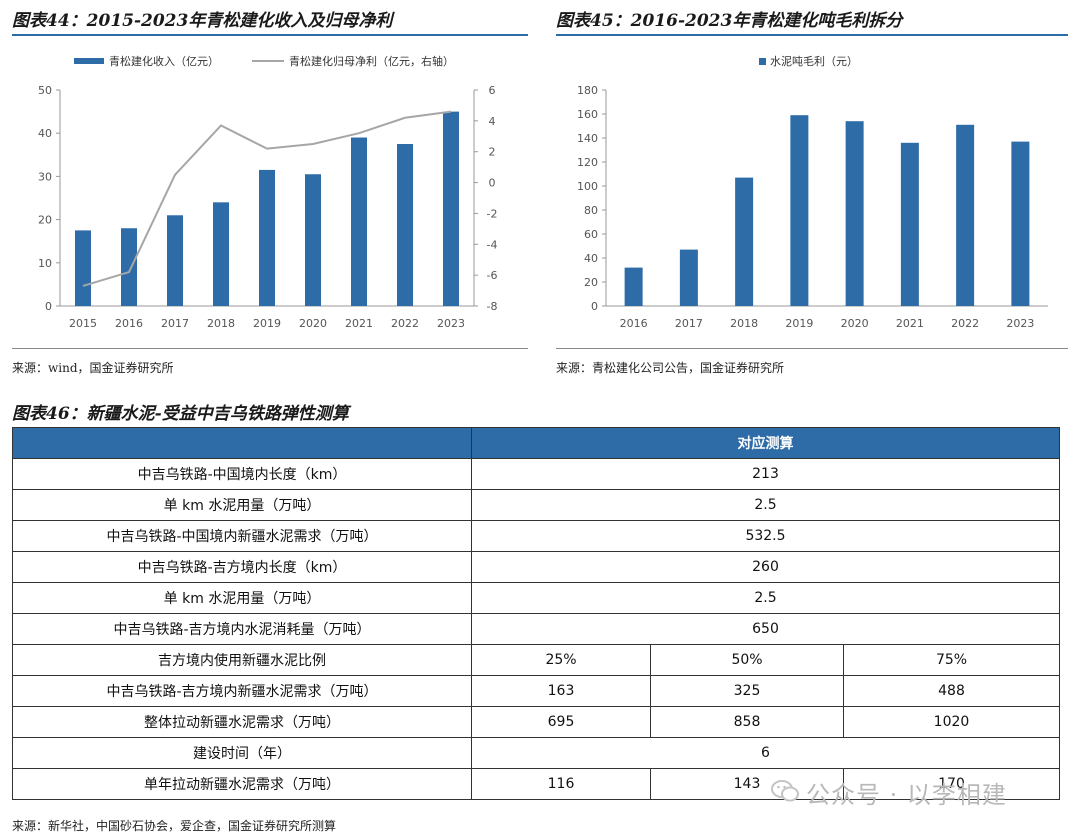  I want to click on table-row: 中吉乌铁路-吉方境内新疆水泥需求（万吨） 163 325 488, so click(536, 691).